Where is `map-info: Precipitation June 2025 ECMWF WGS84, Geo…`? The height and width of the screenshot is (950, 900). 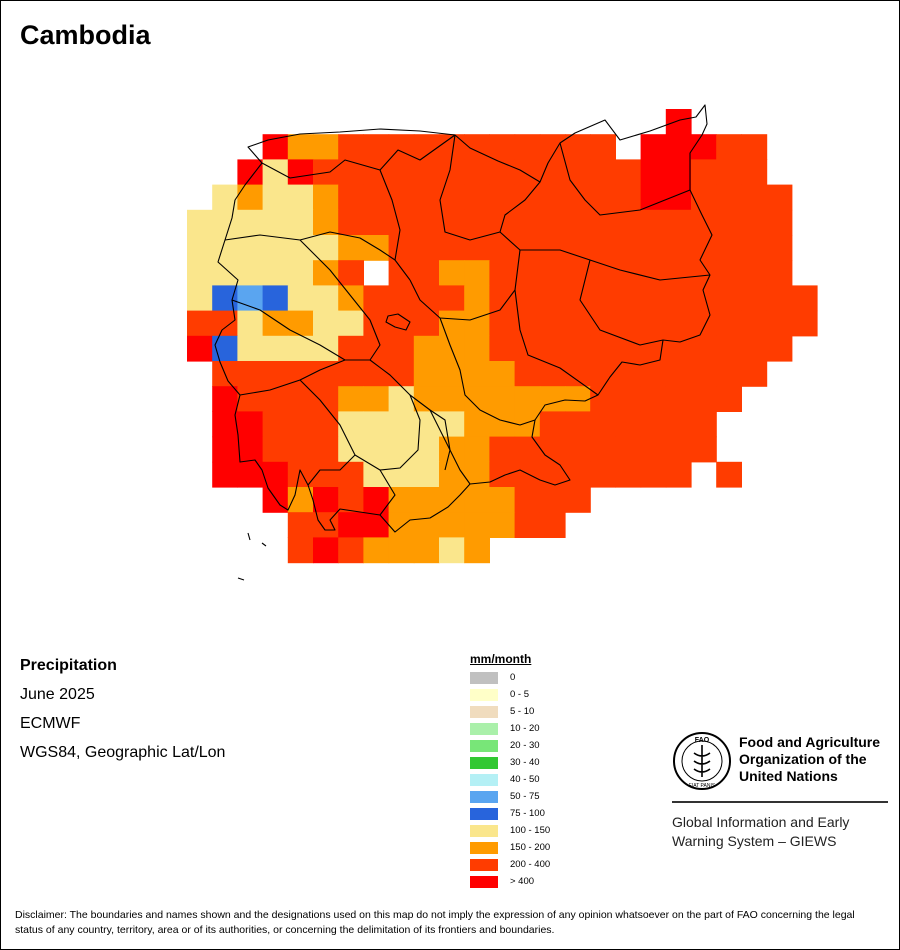
map-info: Precipitation June 2025 ECMWF WGS84, Geo… is located at coordinates (122, 714).